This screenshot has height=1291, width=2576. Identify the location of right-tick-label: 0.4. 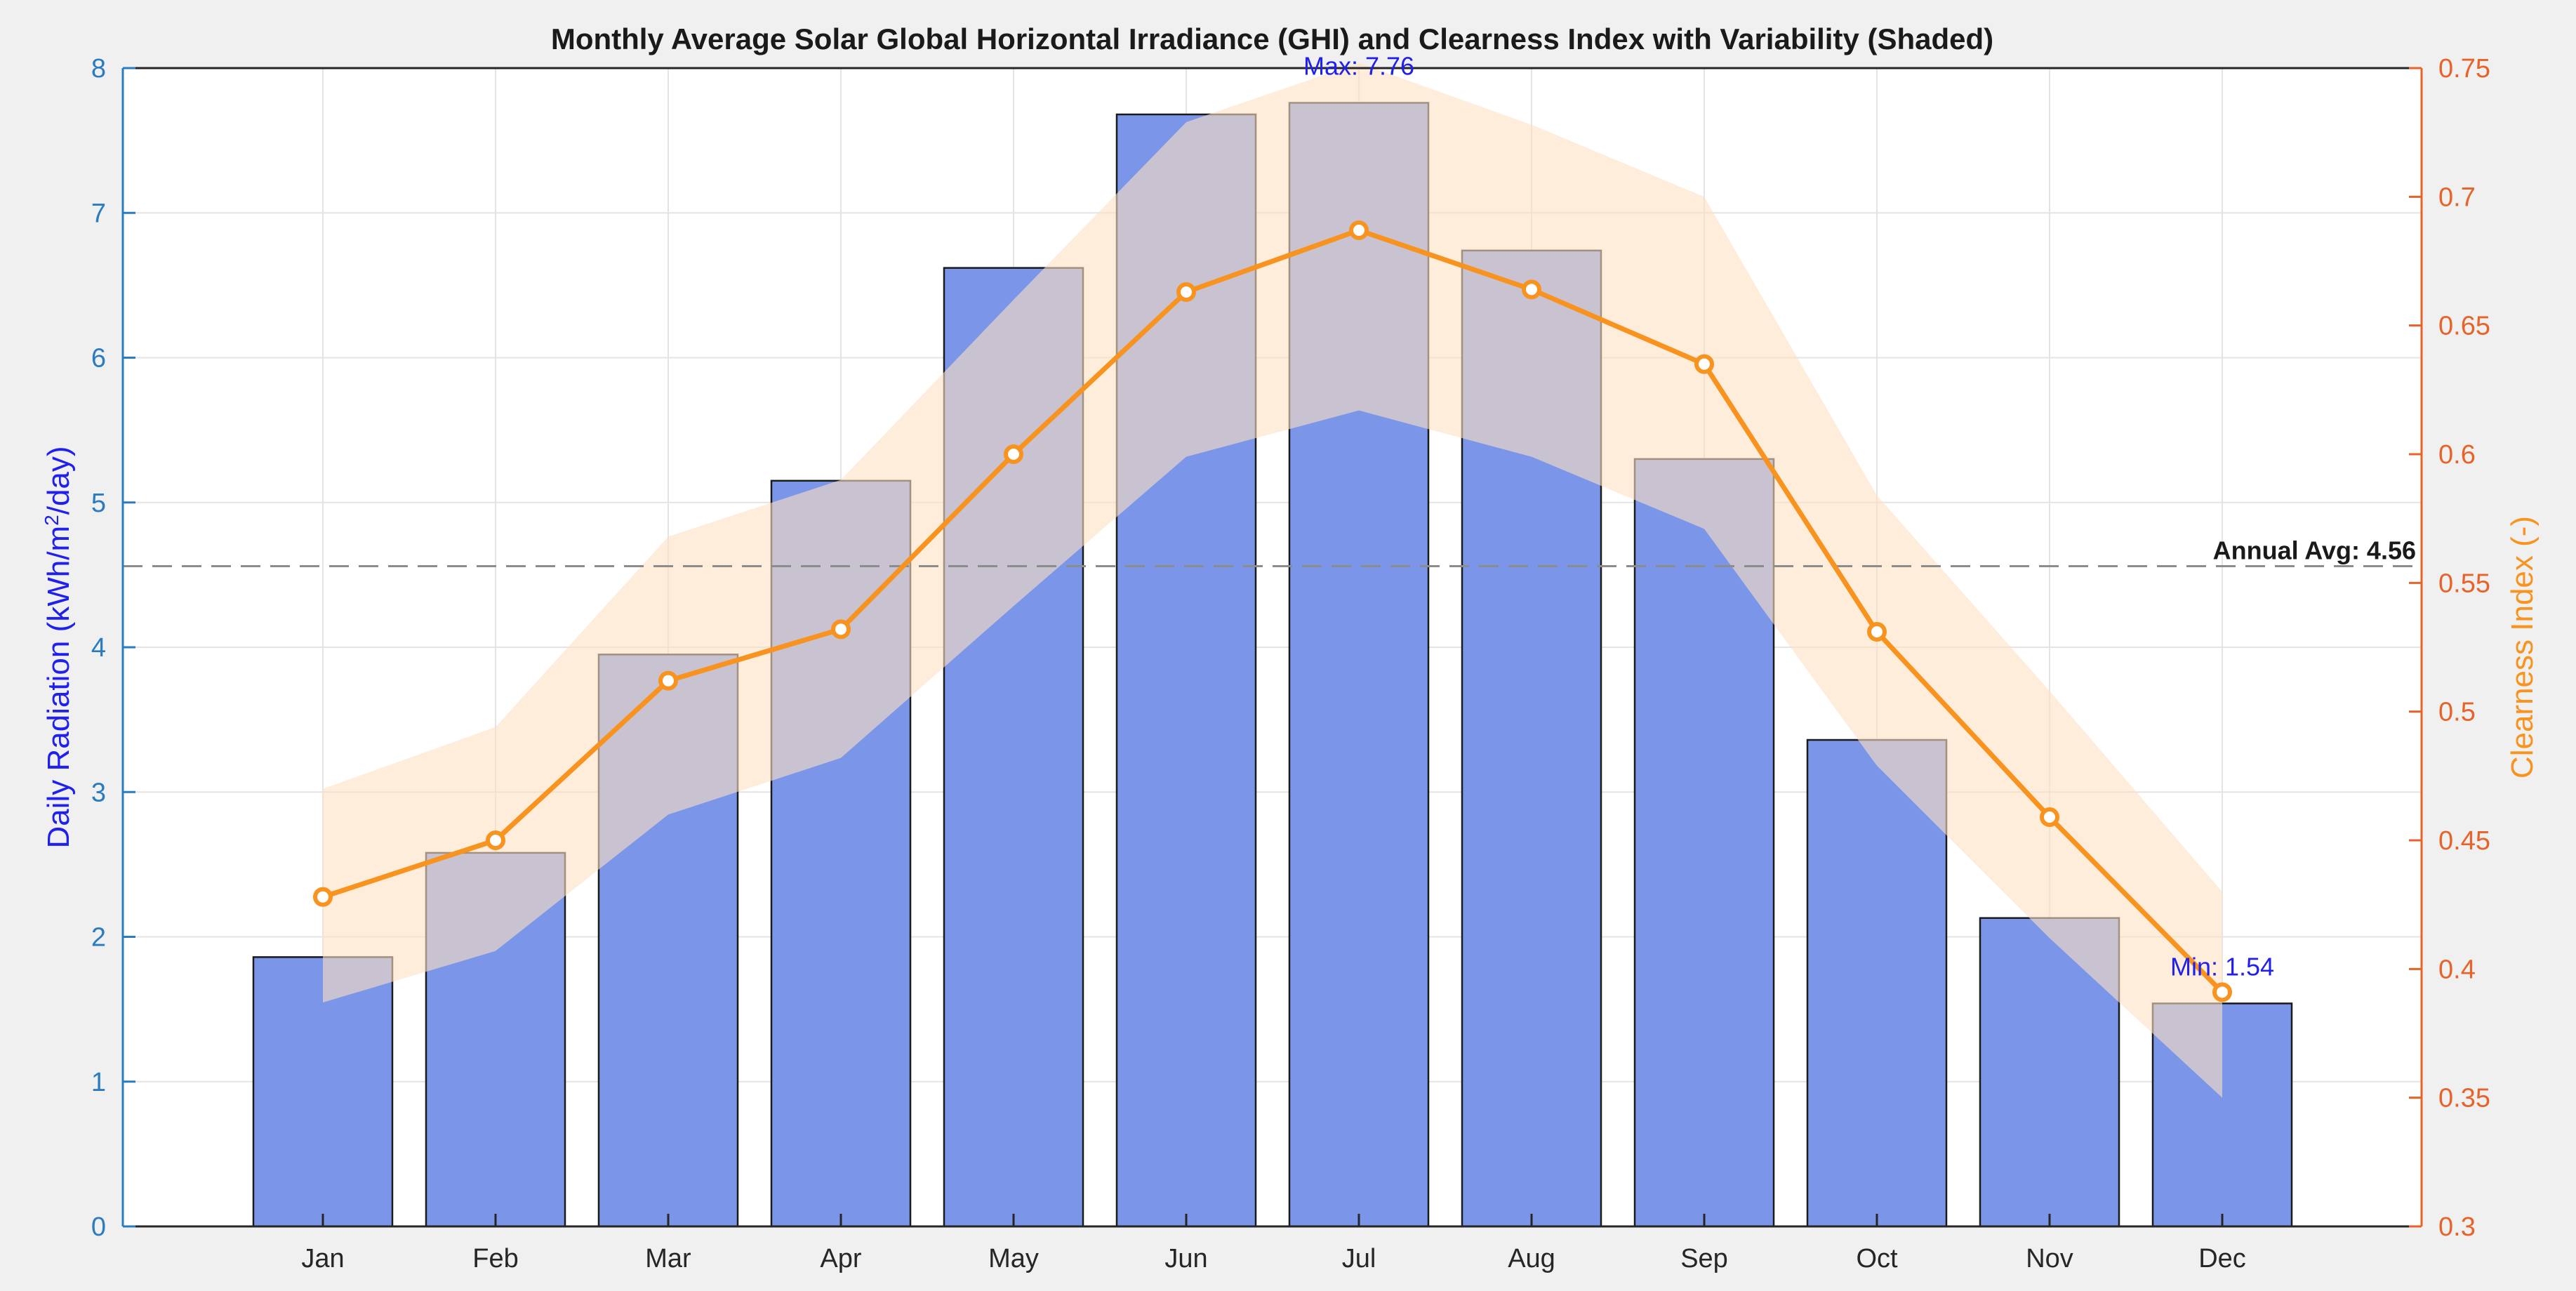
(2457, 969).